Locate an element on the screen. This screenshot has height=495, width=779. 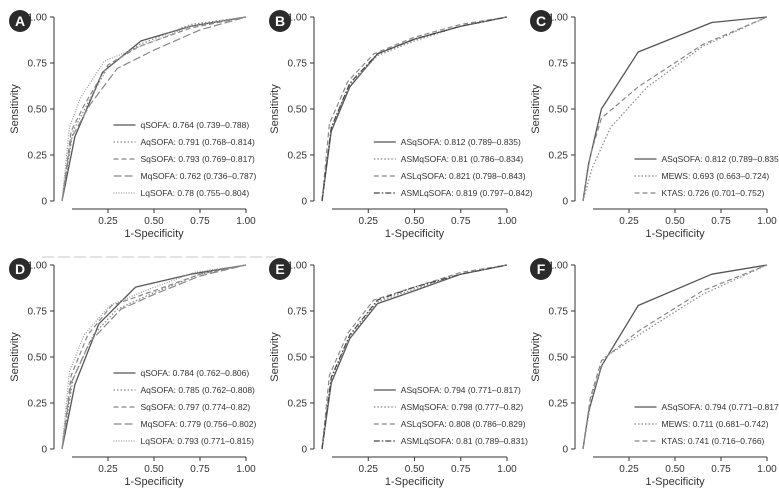
legend-auc-ci: 0.812 (0.789–0.835) is located at coordinates (742, 159).